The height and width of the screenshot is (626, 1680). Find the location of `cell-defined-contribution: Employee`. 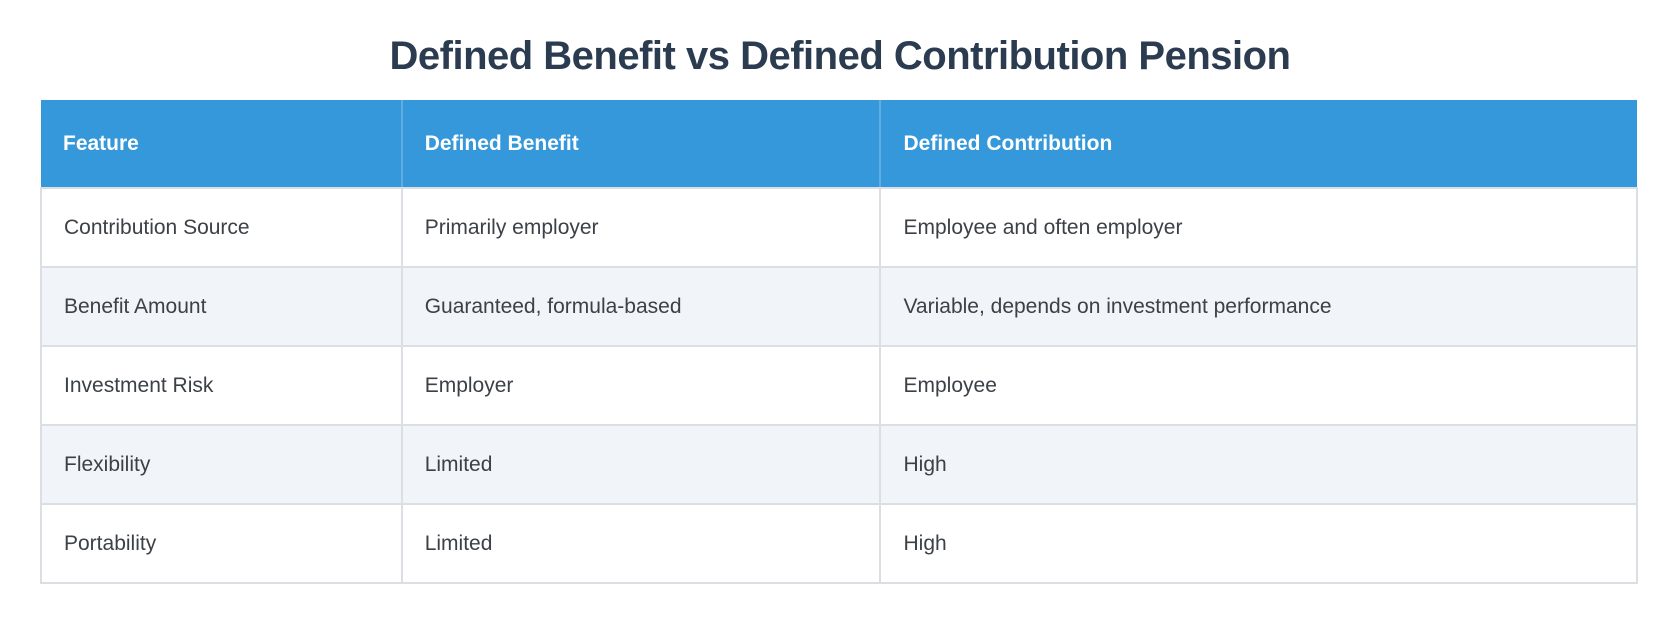

cell-defined-contribution: Employee is located at coordinates (1258, 385).